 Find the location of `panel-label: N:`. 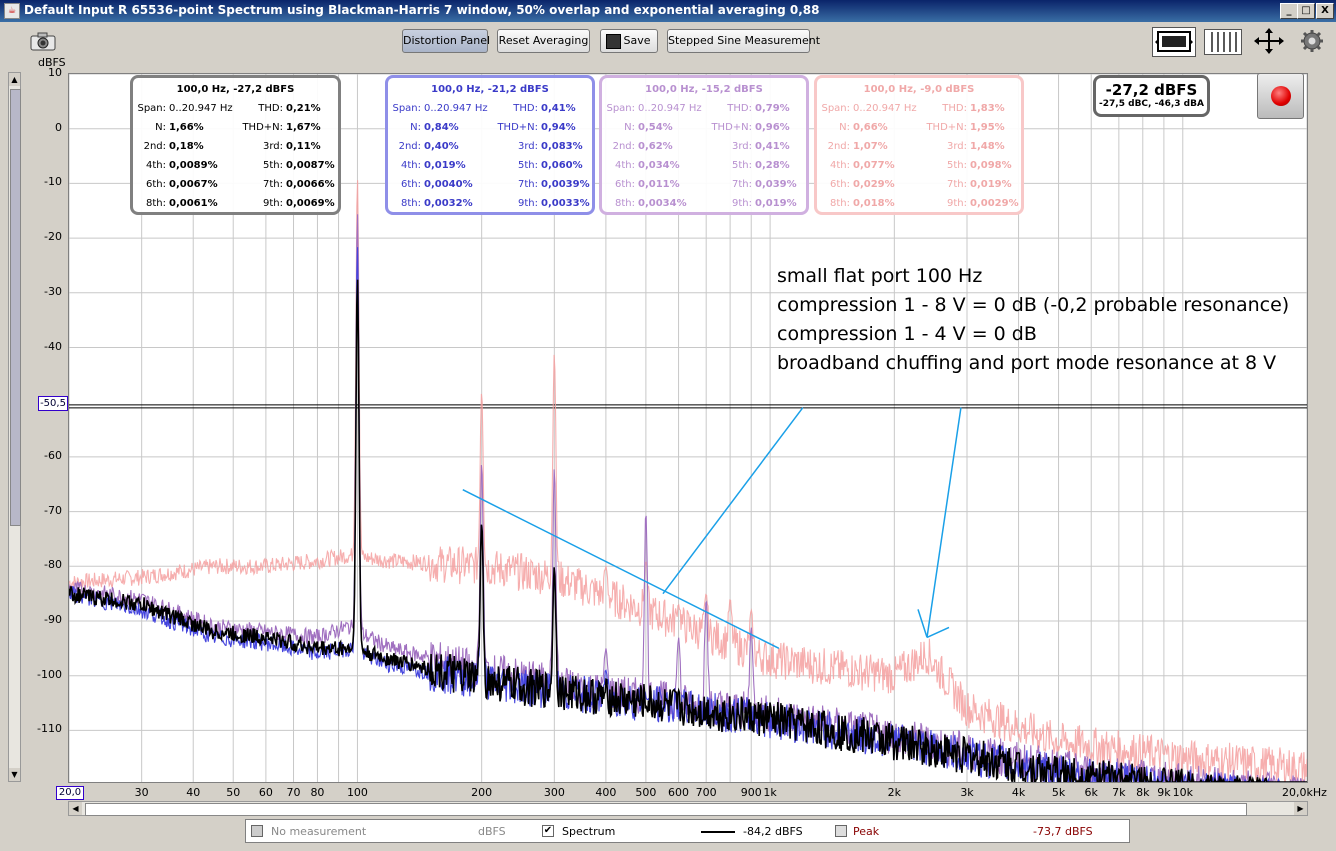

panel-label: N: is located at coordinates (415, 127).